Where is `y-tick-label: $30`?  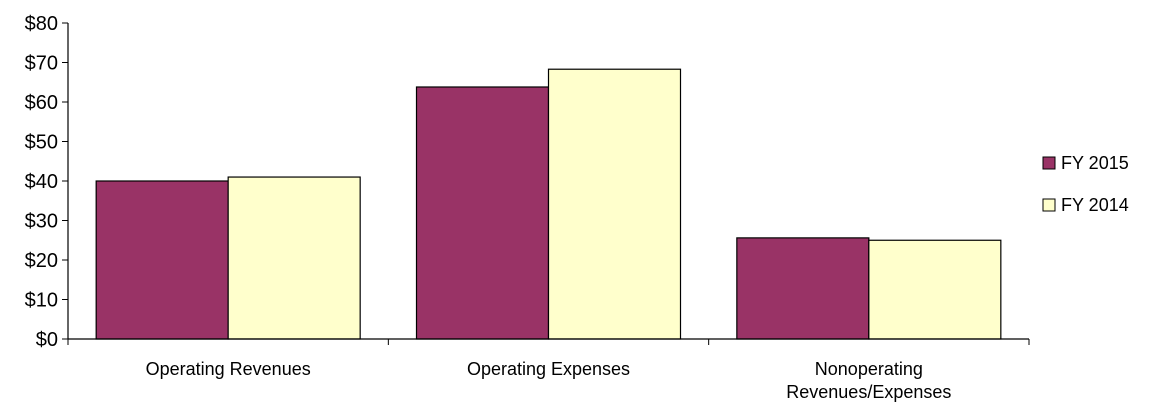 y-tick-label: $30 is located at coordinates (41, 222).